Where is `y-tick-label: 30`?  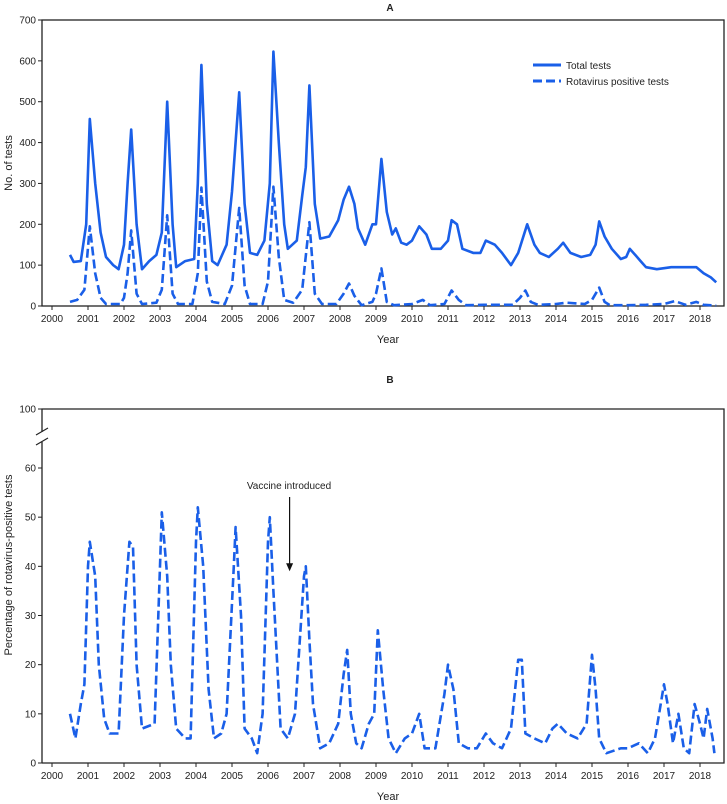
y-tick-label: 30 is located at coordinates (31, 616).